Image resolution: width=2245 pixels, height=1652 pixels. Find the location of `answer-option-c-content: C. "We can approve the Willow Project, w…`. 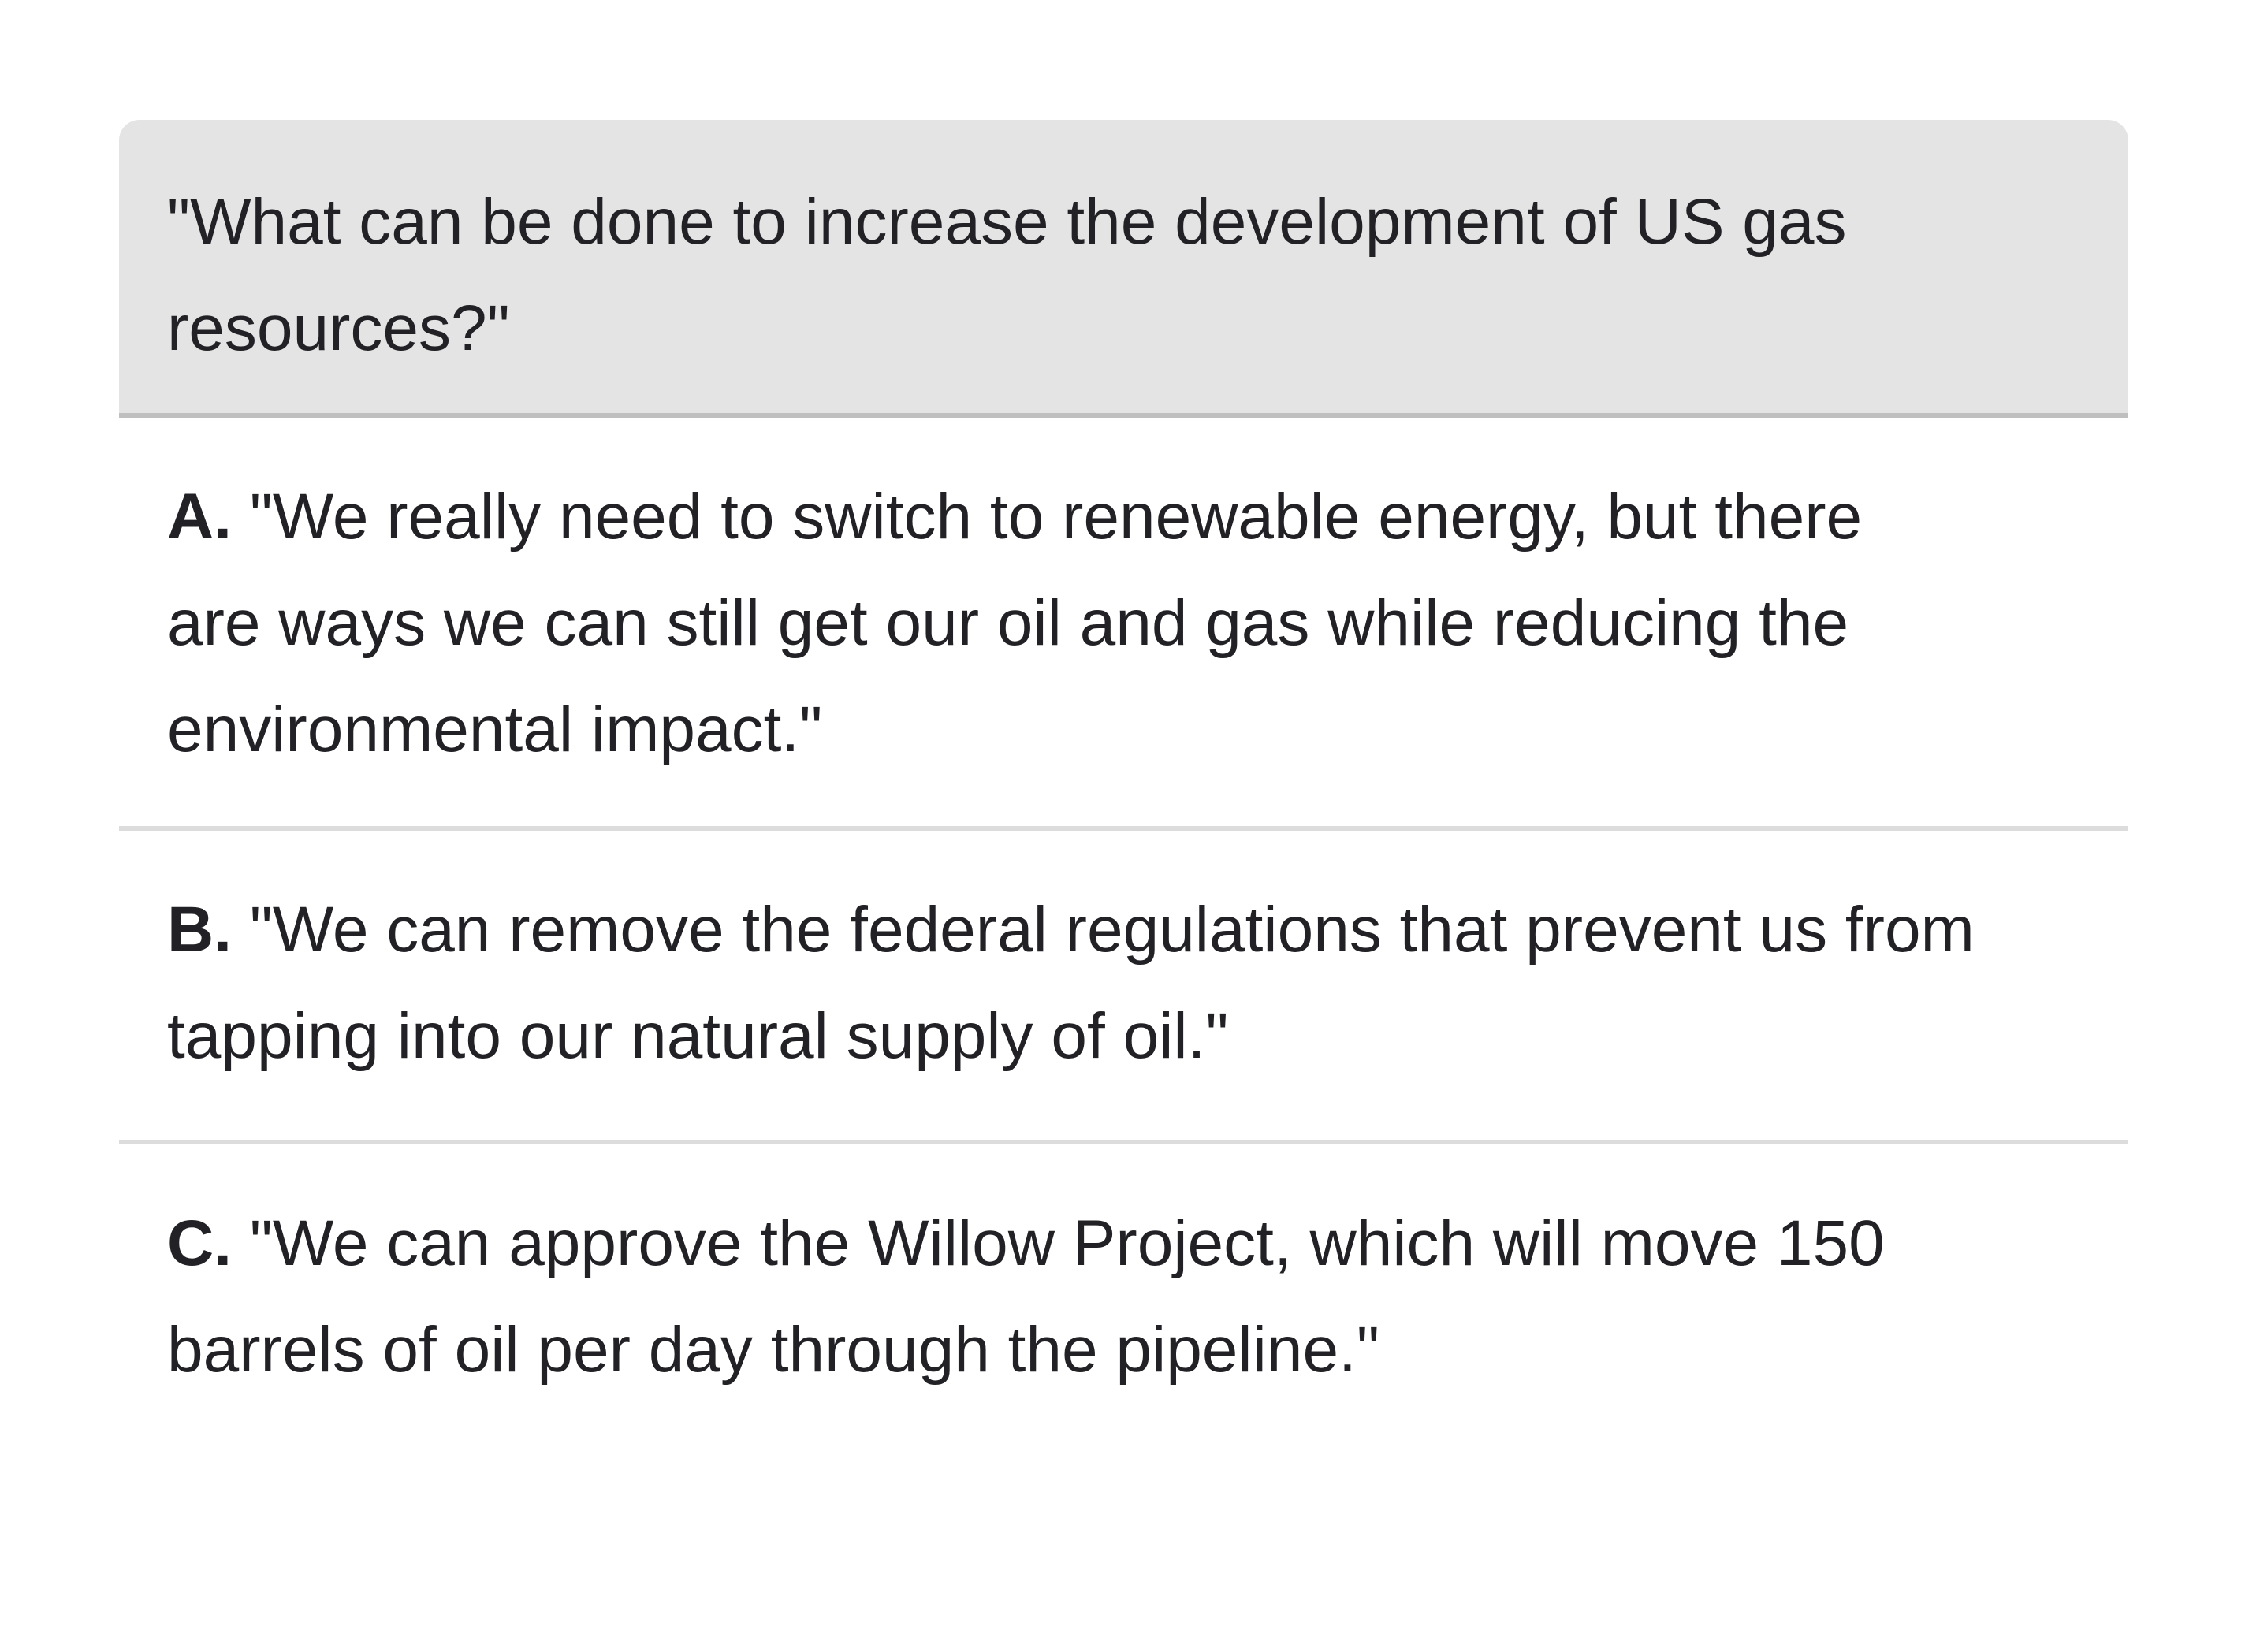

answer-option-c-content: C. "We can approve the Willow Project, w… is located at coordinates (1113, 1296).